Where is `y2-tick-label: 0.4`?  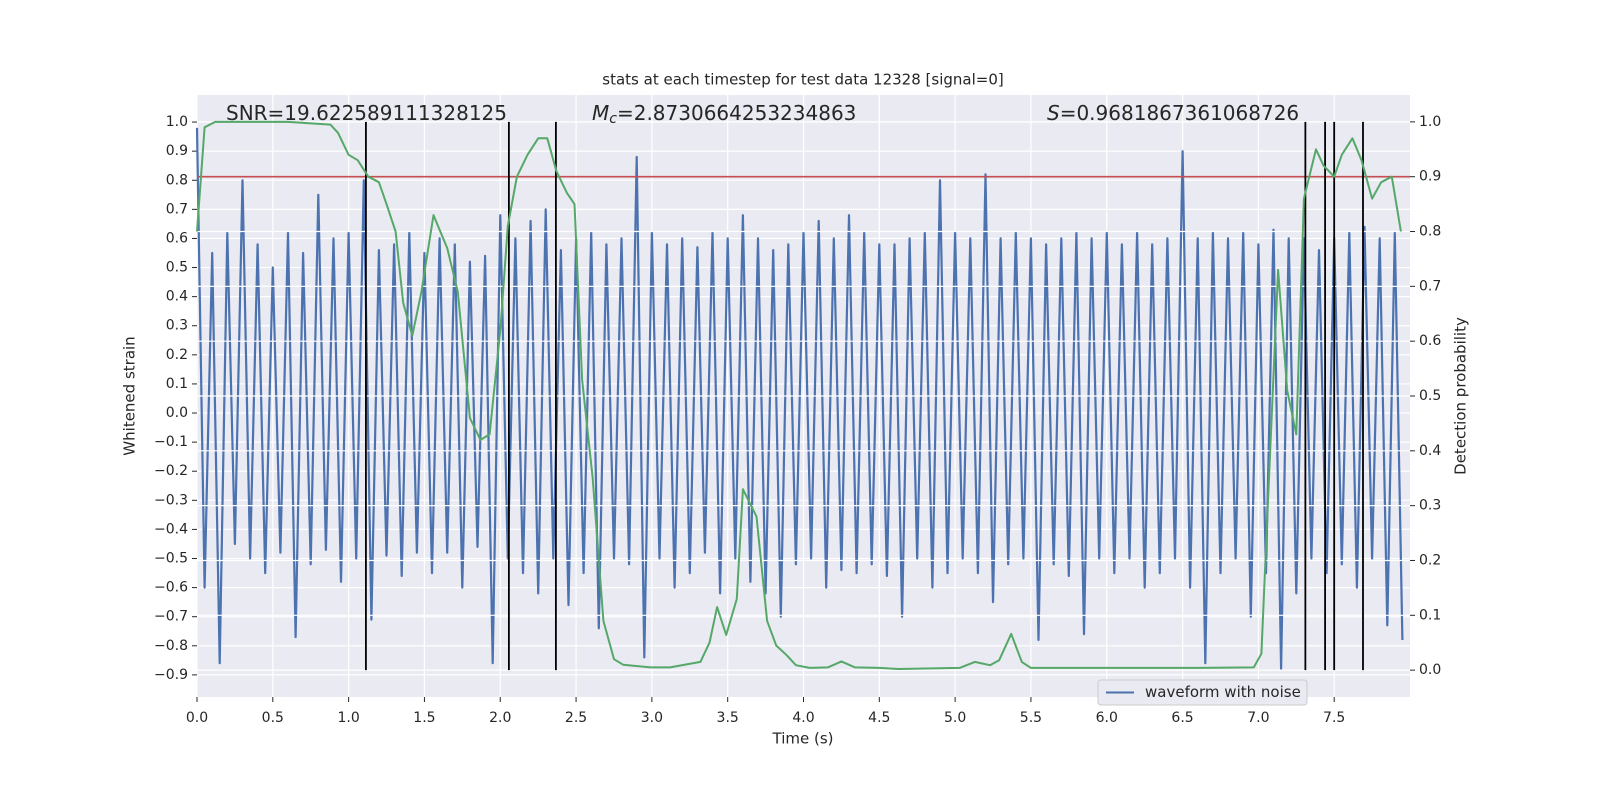 y2-tick-label: 0.4 is located at coordinates (1430, 451).